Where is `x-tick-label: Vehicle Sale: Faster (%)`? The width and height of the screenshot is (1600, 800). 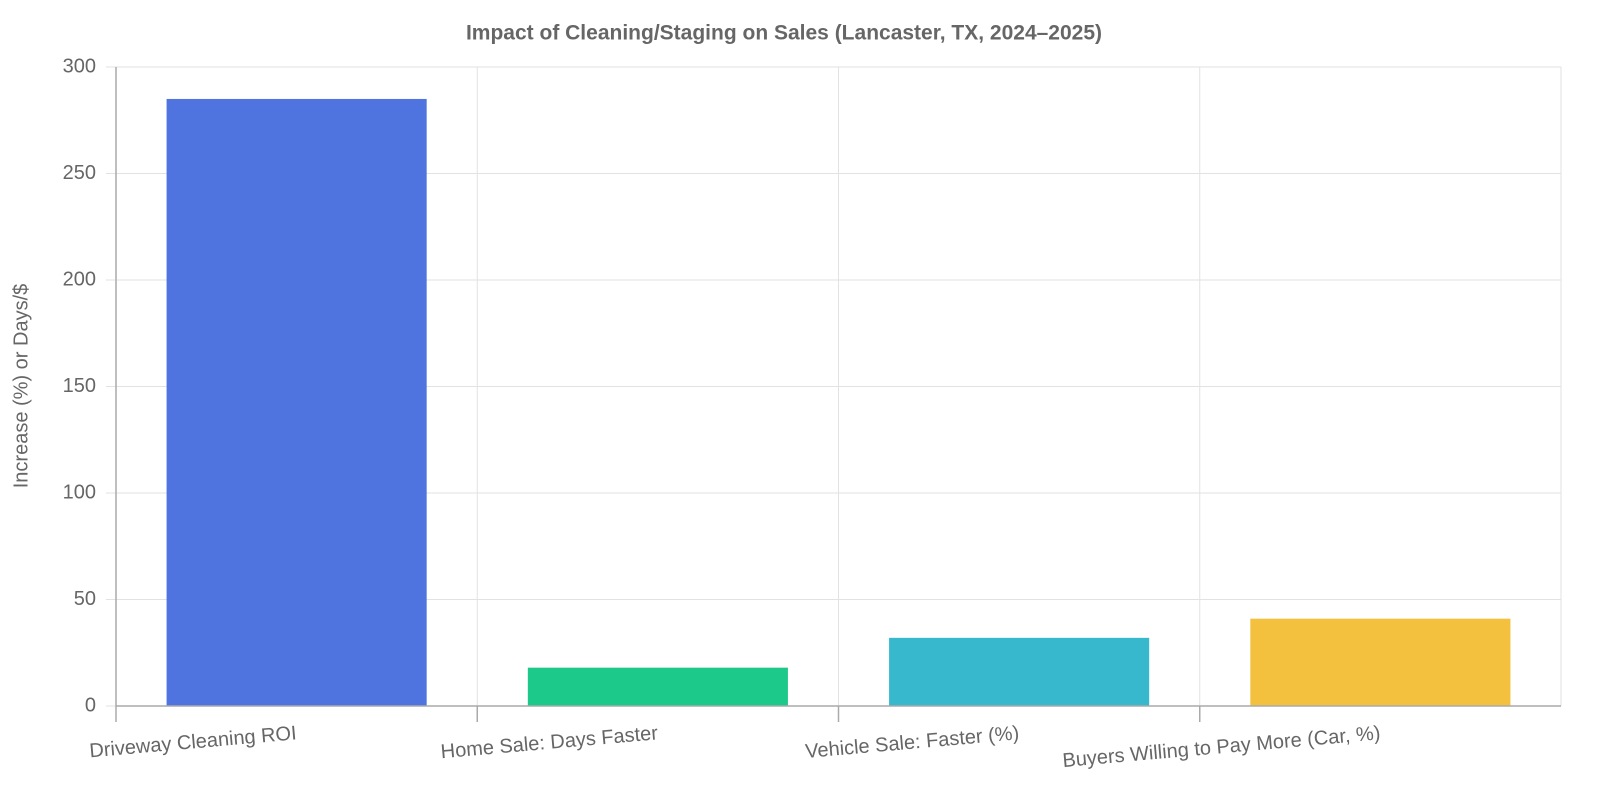
x-tick-label: Vehicle Sale: Faster (%) is located at coordinates (912, 742).